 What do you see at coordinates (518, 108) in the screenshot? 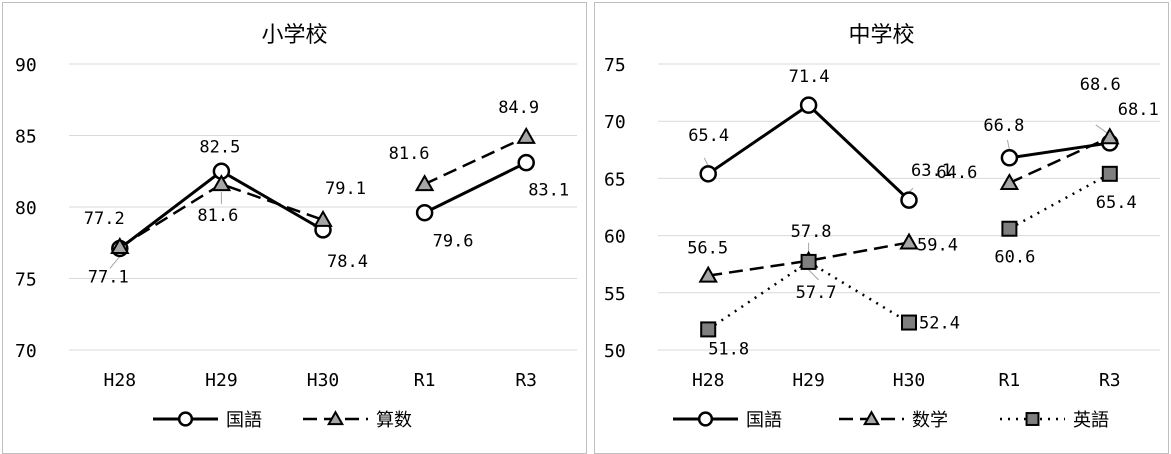
I see `data-label: 84.9` at bounding box center [518, 108].